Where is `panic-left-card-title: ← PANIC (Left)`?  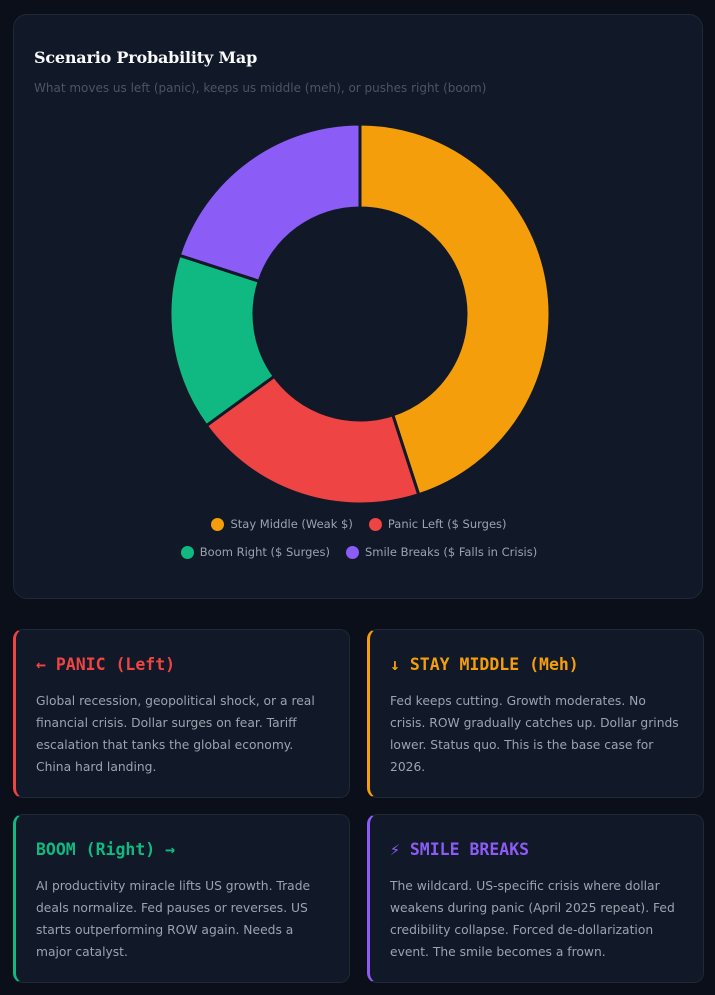
panic-left-card-title: ← PANIC (Left) is located at coordinates (106, 664).